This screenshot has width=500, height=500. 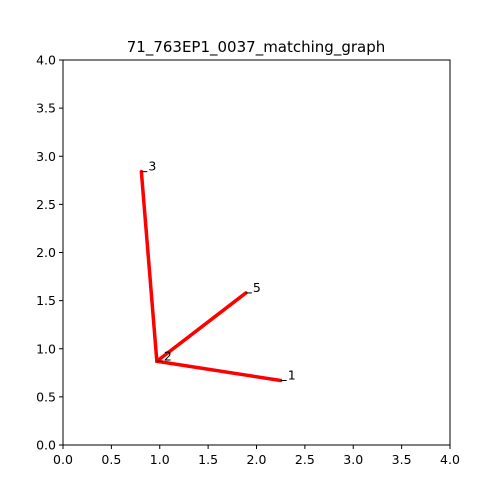 What do you see at coordinates (168, 355) in the screenshot?
I see `node-label: 2` at bounding box center [168, 355].